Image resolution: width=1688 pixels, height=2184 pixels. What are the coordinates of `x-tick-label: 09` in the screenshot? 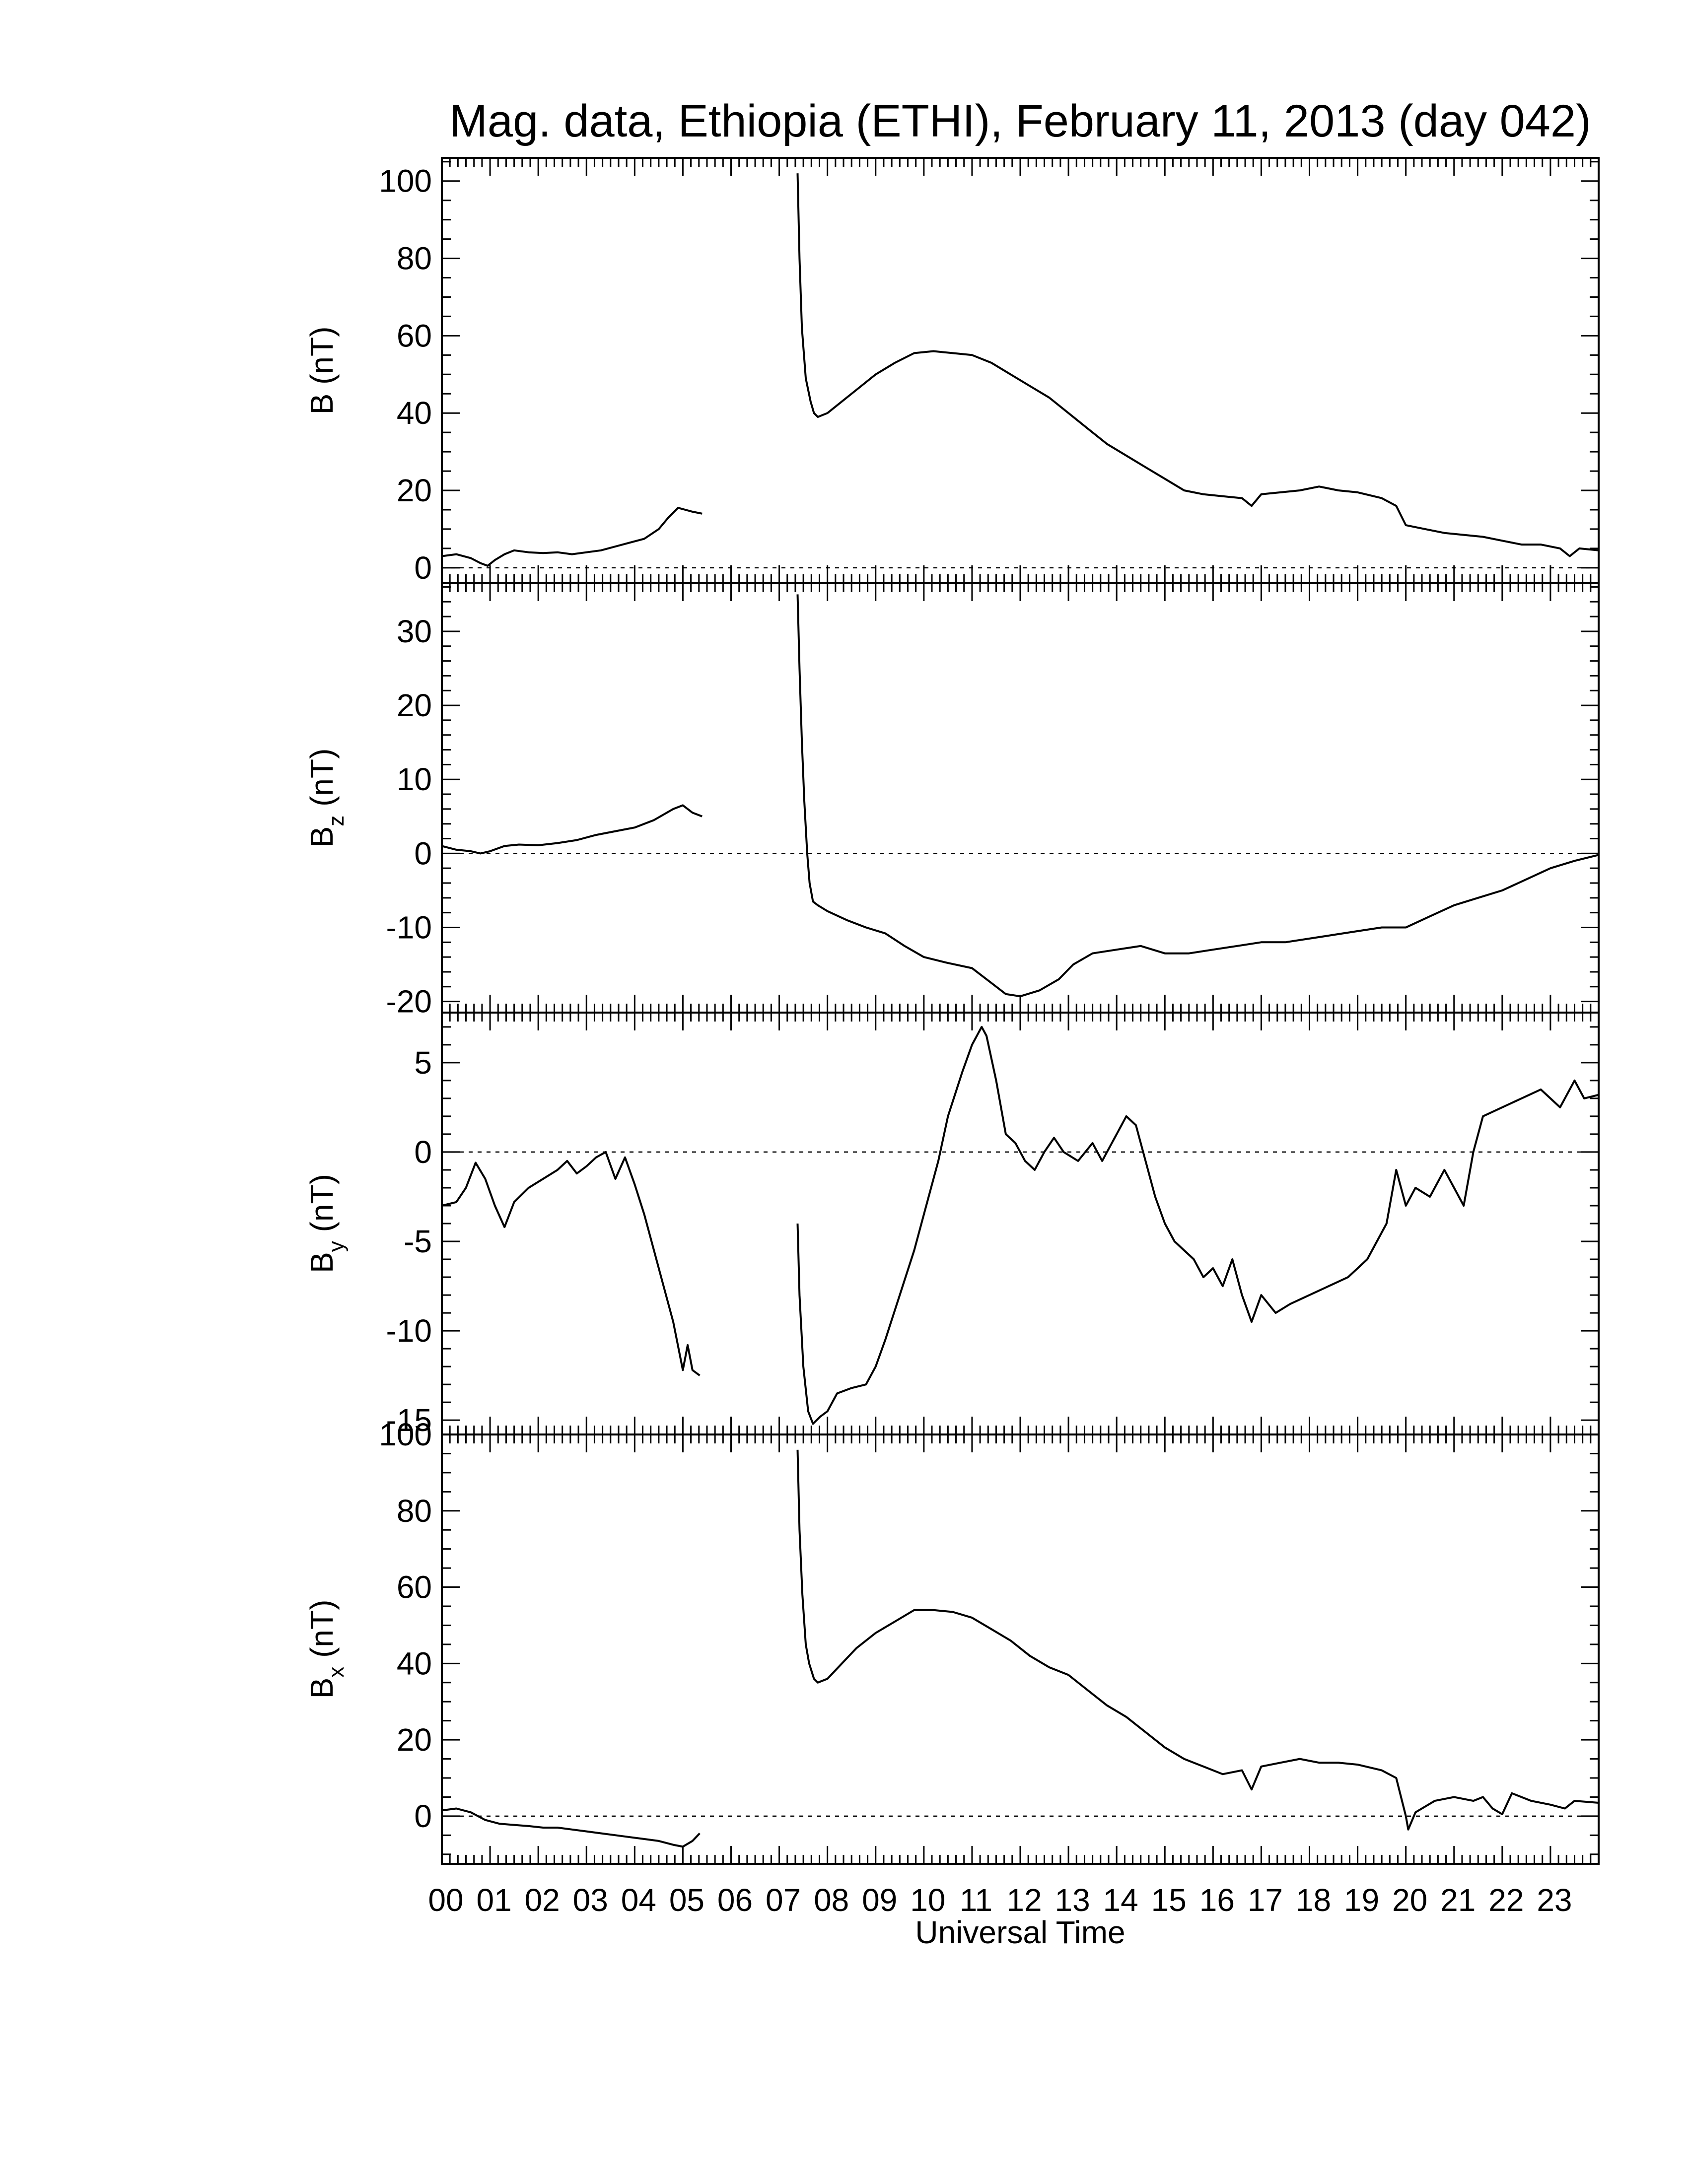 It's located at (879, 1900).